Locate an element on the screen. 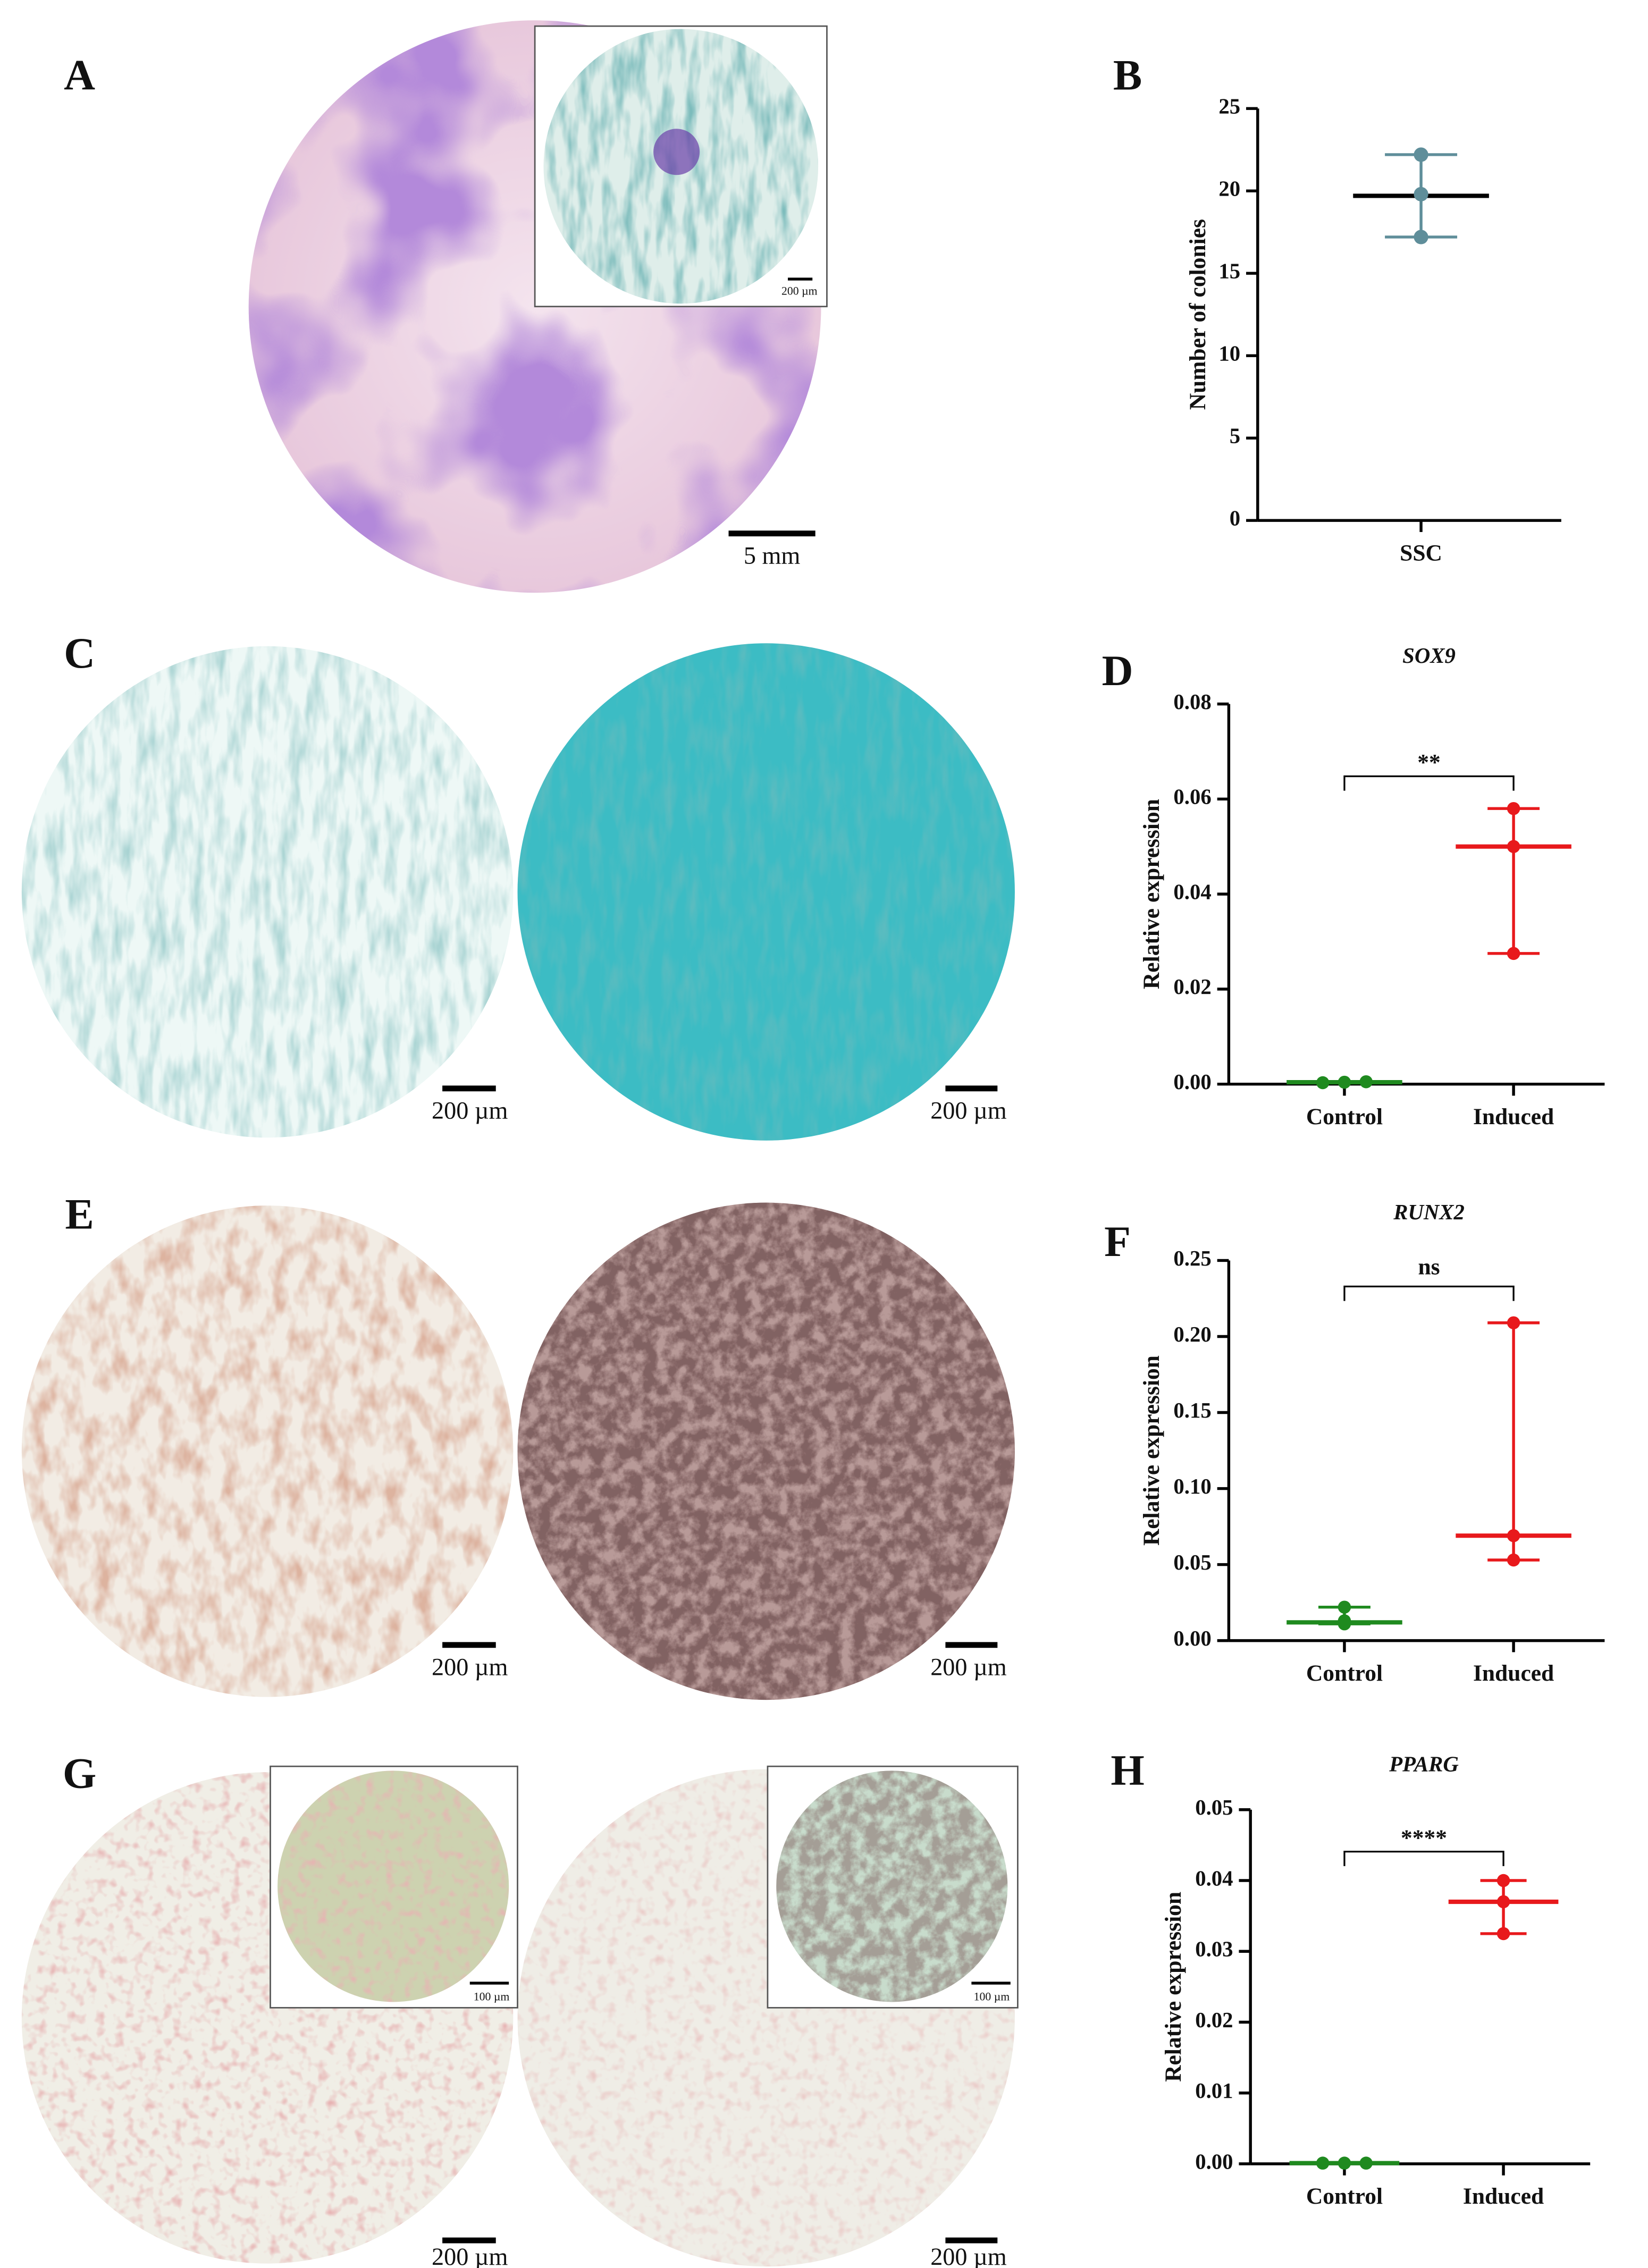 Image resolution: width=1648 pixels, height=2268 pixels. significance-label: **** is located at coordinates (1424, 1838).